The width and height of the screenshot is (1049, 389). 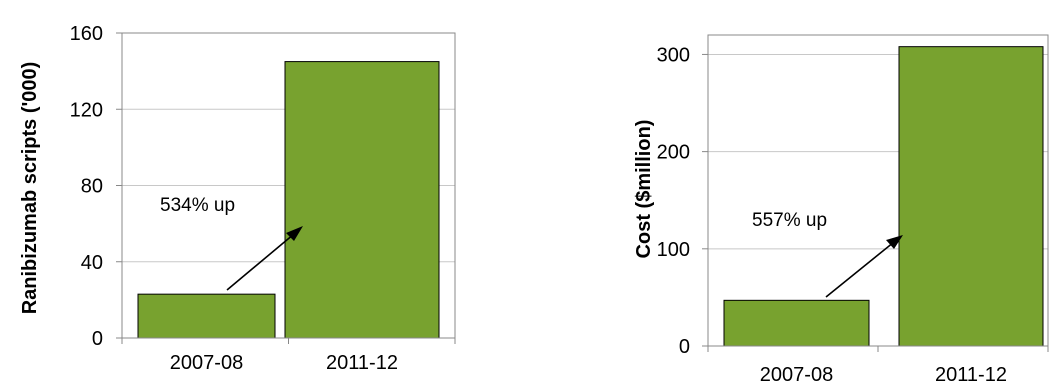 What do you see at coordinates (264, 258) in the screenshot?
I see `chart-1-annotation-arrow` at bounding box center [264, 258].